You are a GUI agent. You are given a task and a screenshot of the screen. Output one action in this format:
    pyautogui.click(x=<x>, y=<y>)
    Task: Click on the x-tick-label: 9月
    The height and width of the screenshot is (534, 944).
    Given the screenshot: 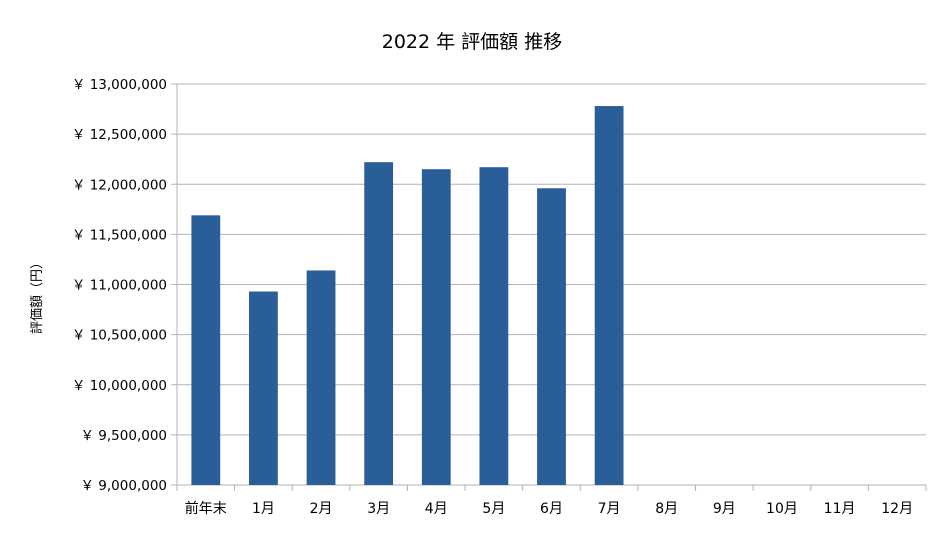 What is the action you would take?
    pyautogui.click(x=724, y=509)
    